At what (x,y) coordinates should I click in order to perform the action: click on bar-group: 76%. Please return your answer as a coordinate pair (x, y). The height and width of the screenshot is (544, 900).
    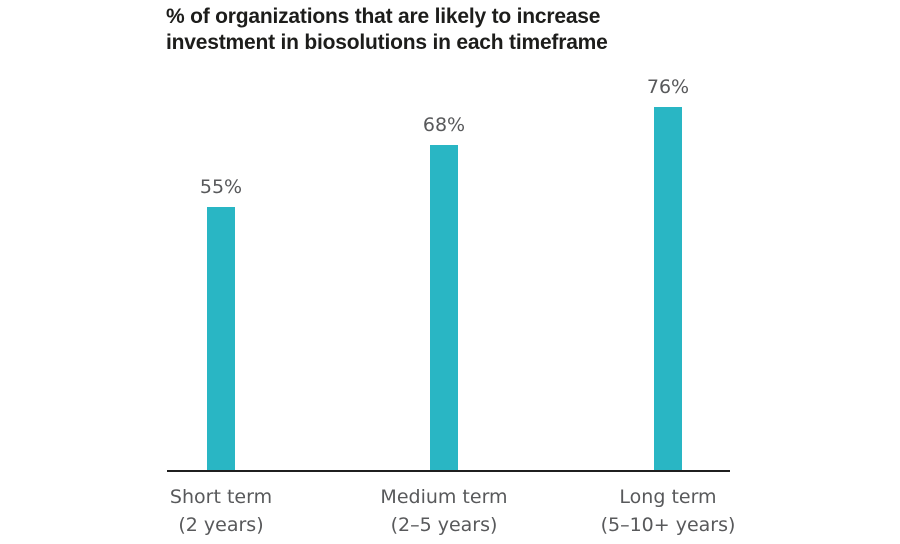
    Looking at the image, I should click on (668, 273).